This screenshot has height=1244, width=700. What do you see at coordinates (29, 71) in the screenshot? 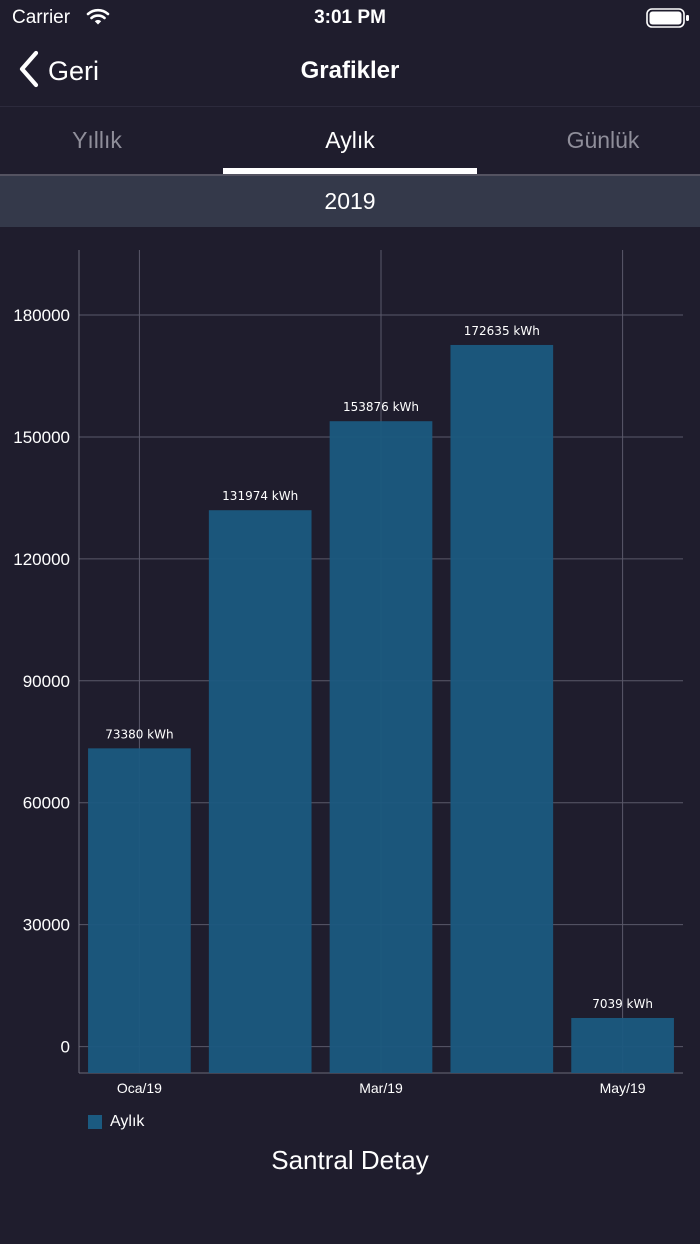
I see `chevron-left-icon` at bounding box center [29, 71].